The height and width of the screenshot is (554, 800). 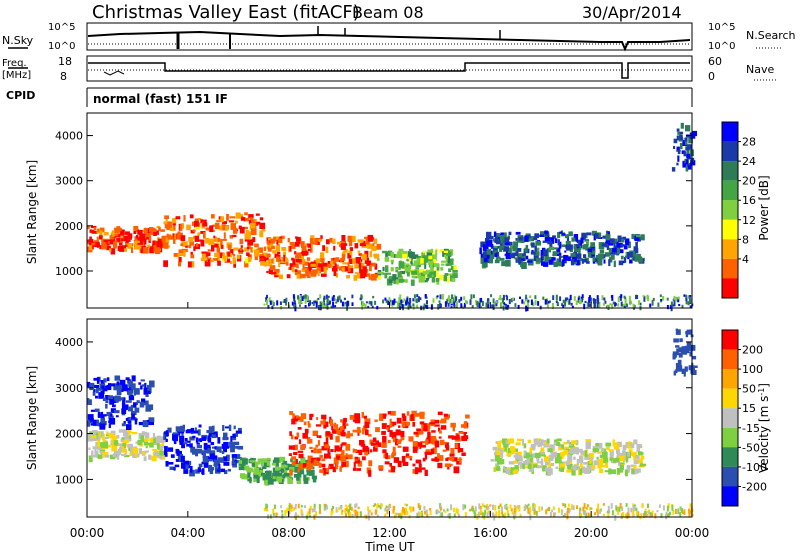 I want to click on colorbar-segment, so click(x=730, y=268).